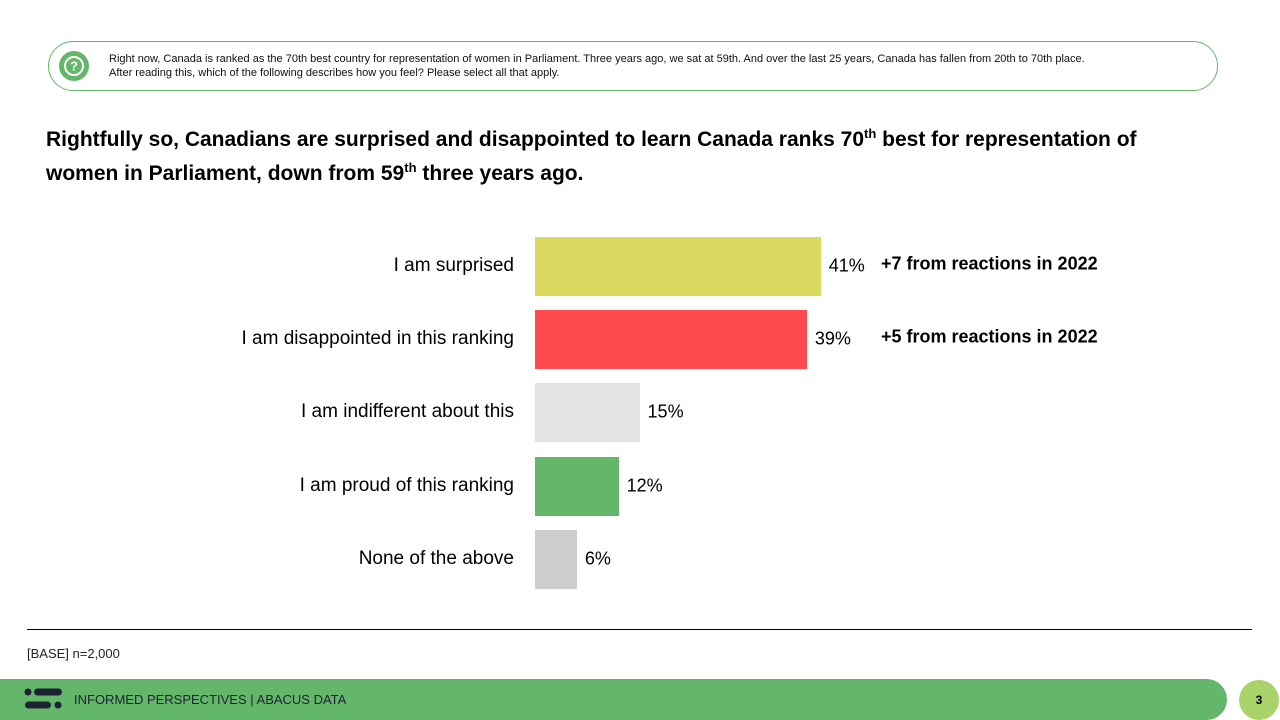  I want to click on value-label: 12%, so click(644, 485).